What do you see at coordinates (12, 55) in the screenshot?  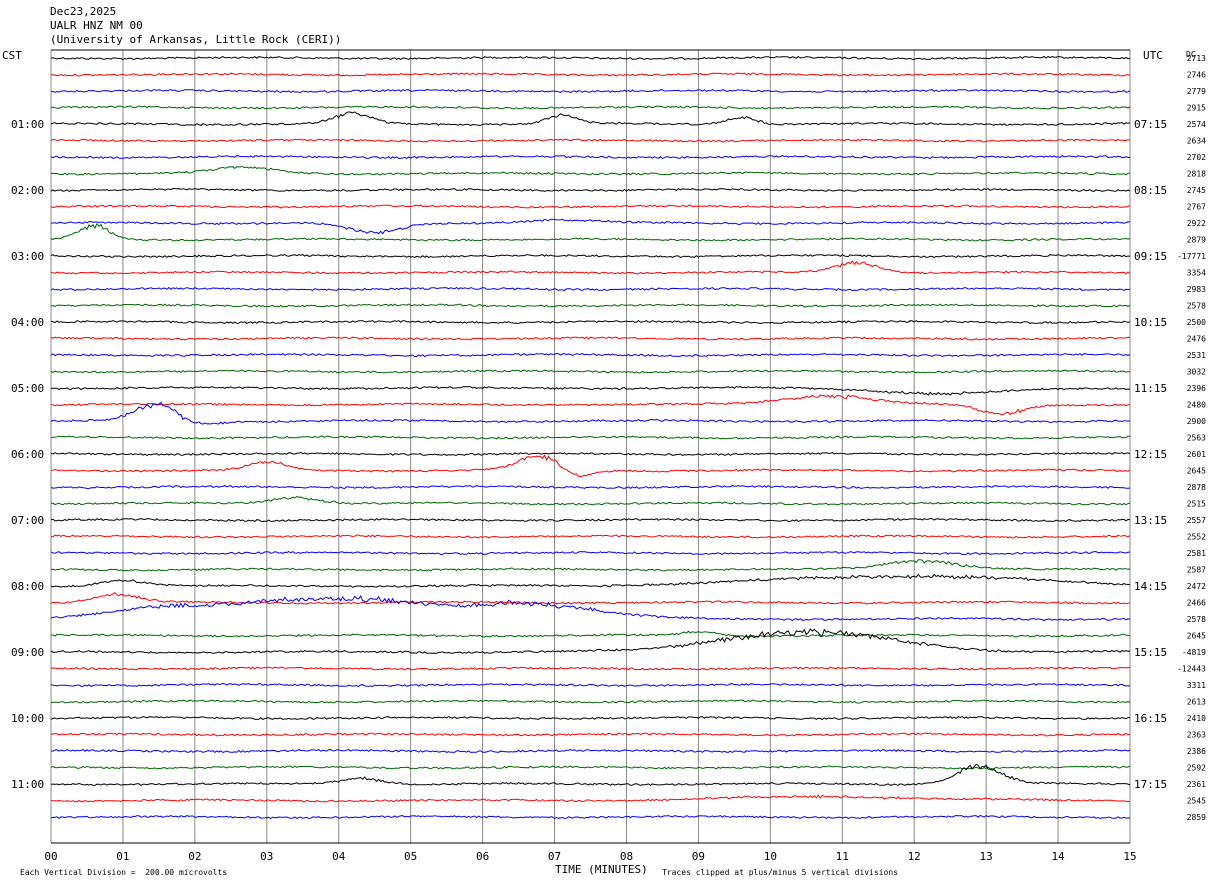 I see `cst-label: CST` at bounding box center [12, 55].